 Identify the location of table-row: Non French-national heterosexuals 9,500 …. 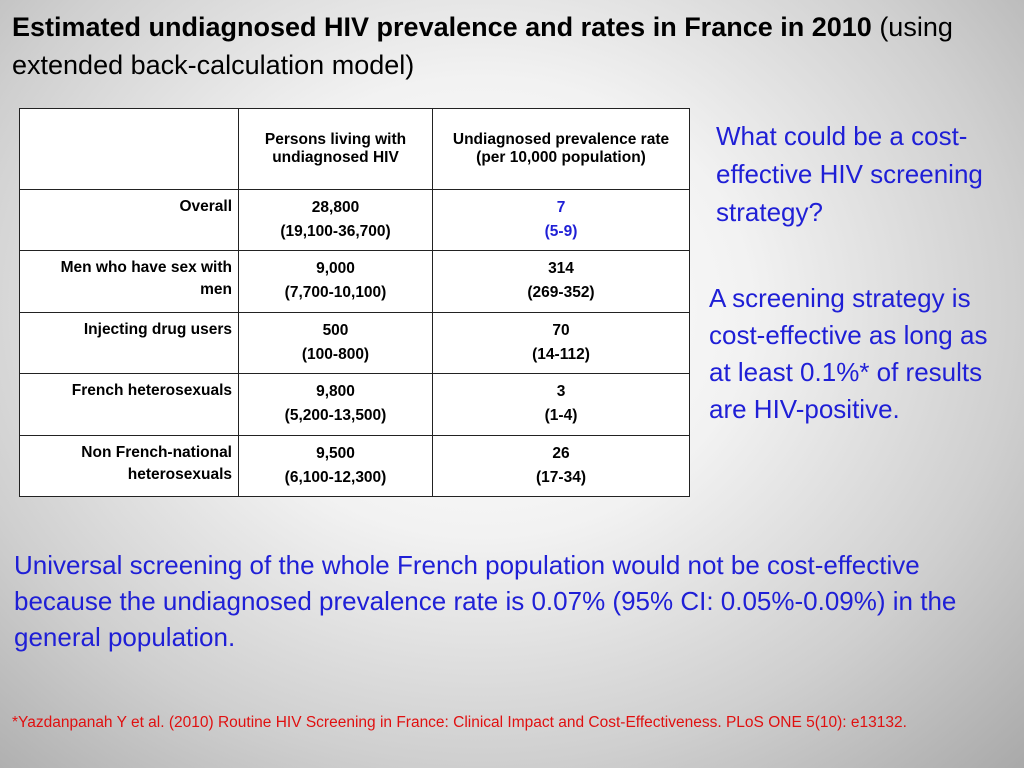
(354, 466).